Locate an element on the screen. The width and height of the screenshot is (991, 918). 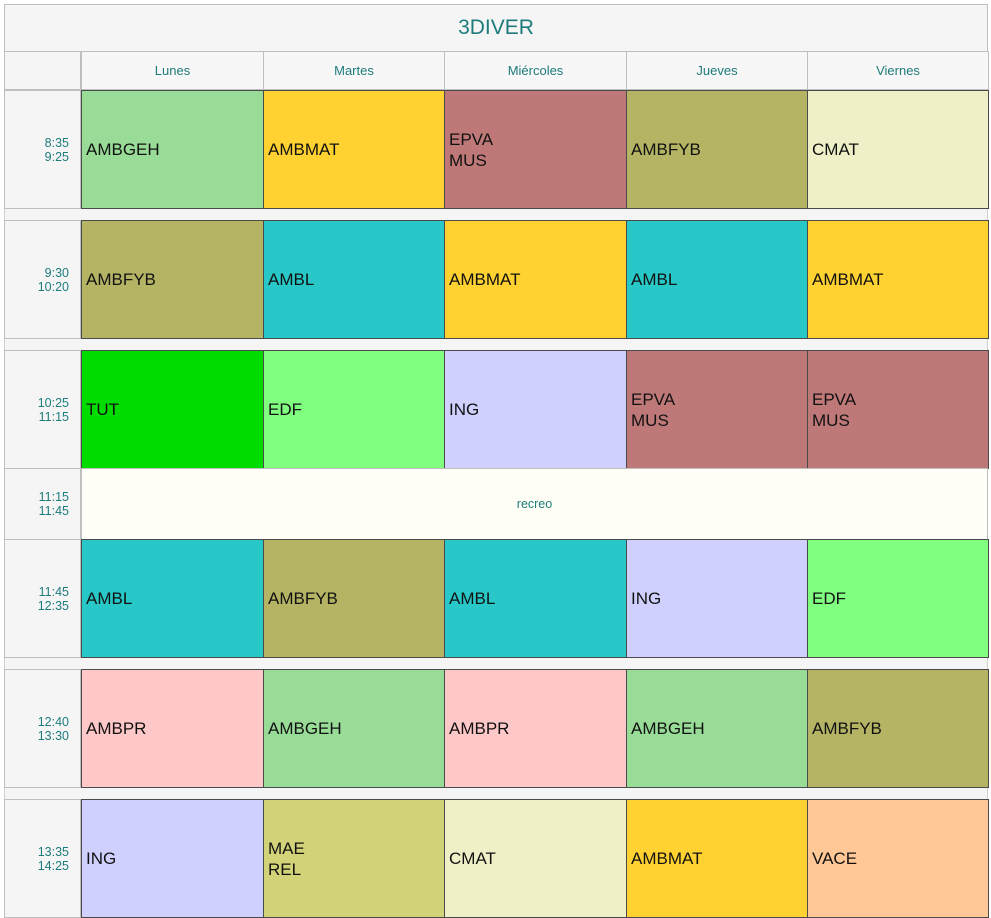
time-end: 14:25 is located at coordinates (53, 865).